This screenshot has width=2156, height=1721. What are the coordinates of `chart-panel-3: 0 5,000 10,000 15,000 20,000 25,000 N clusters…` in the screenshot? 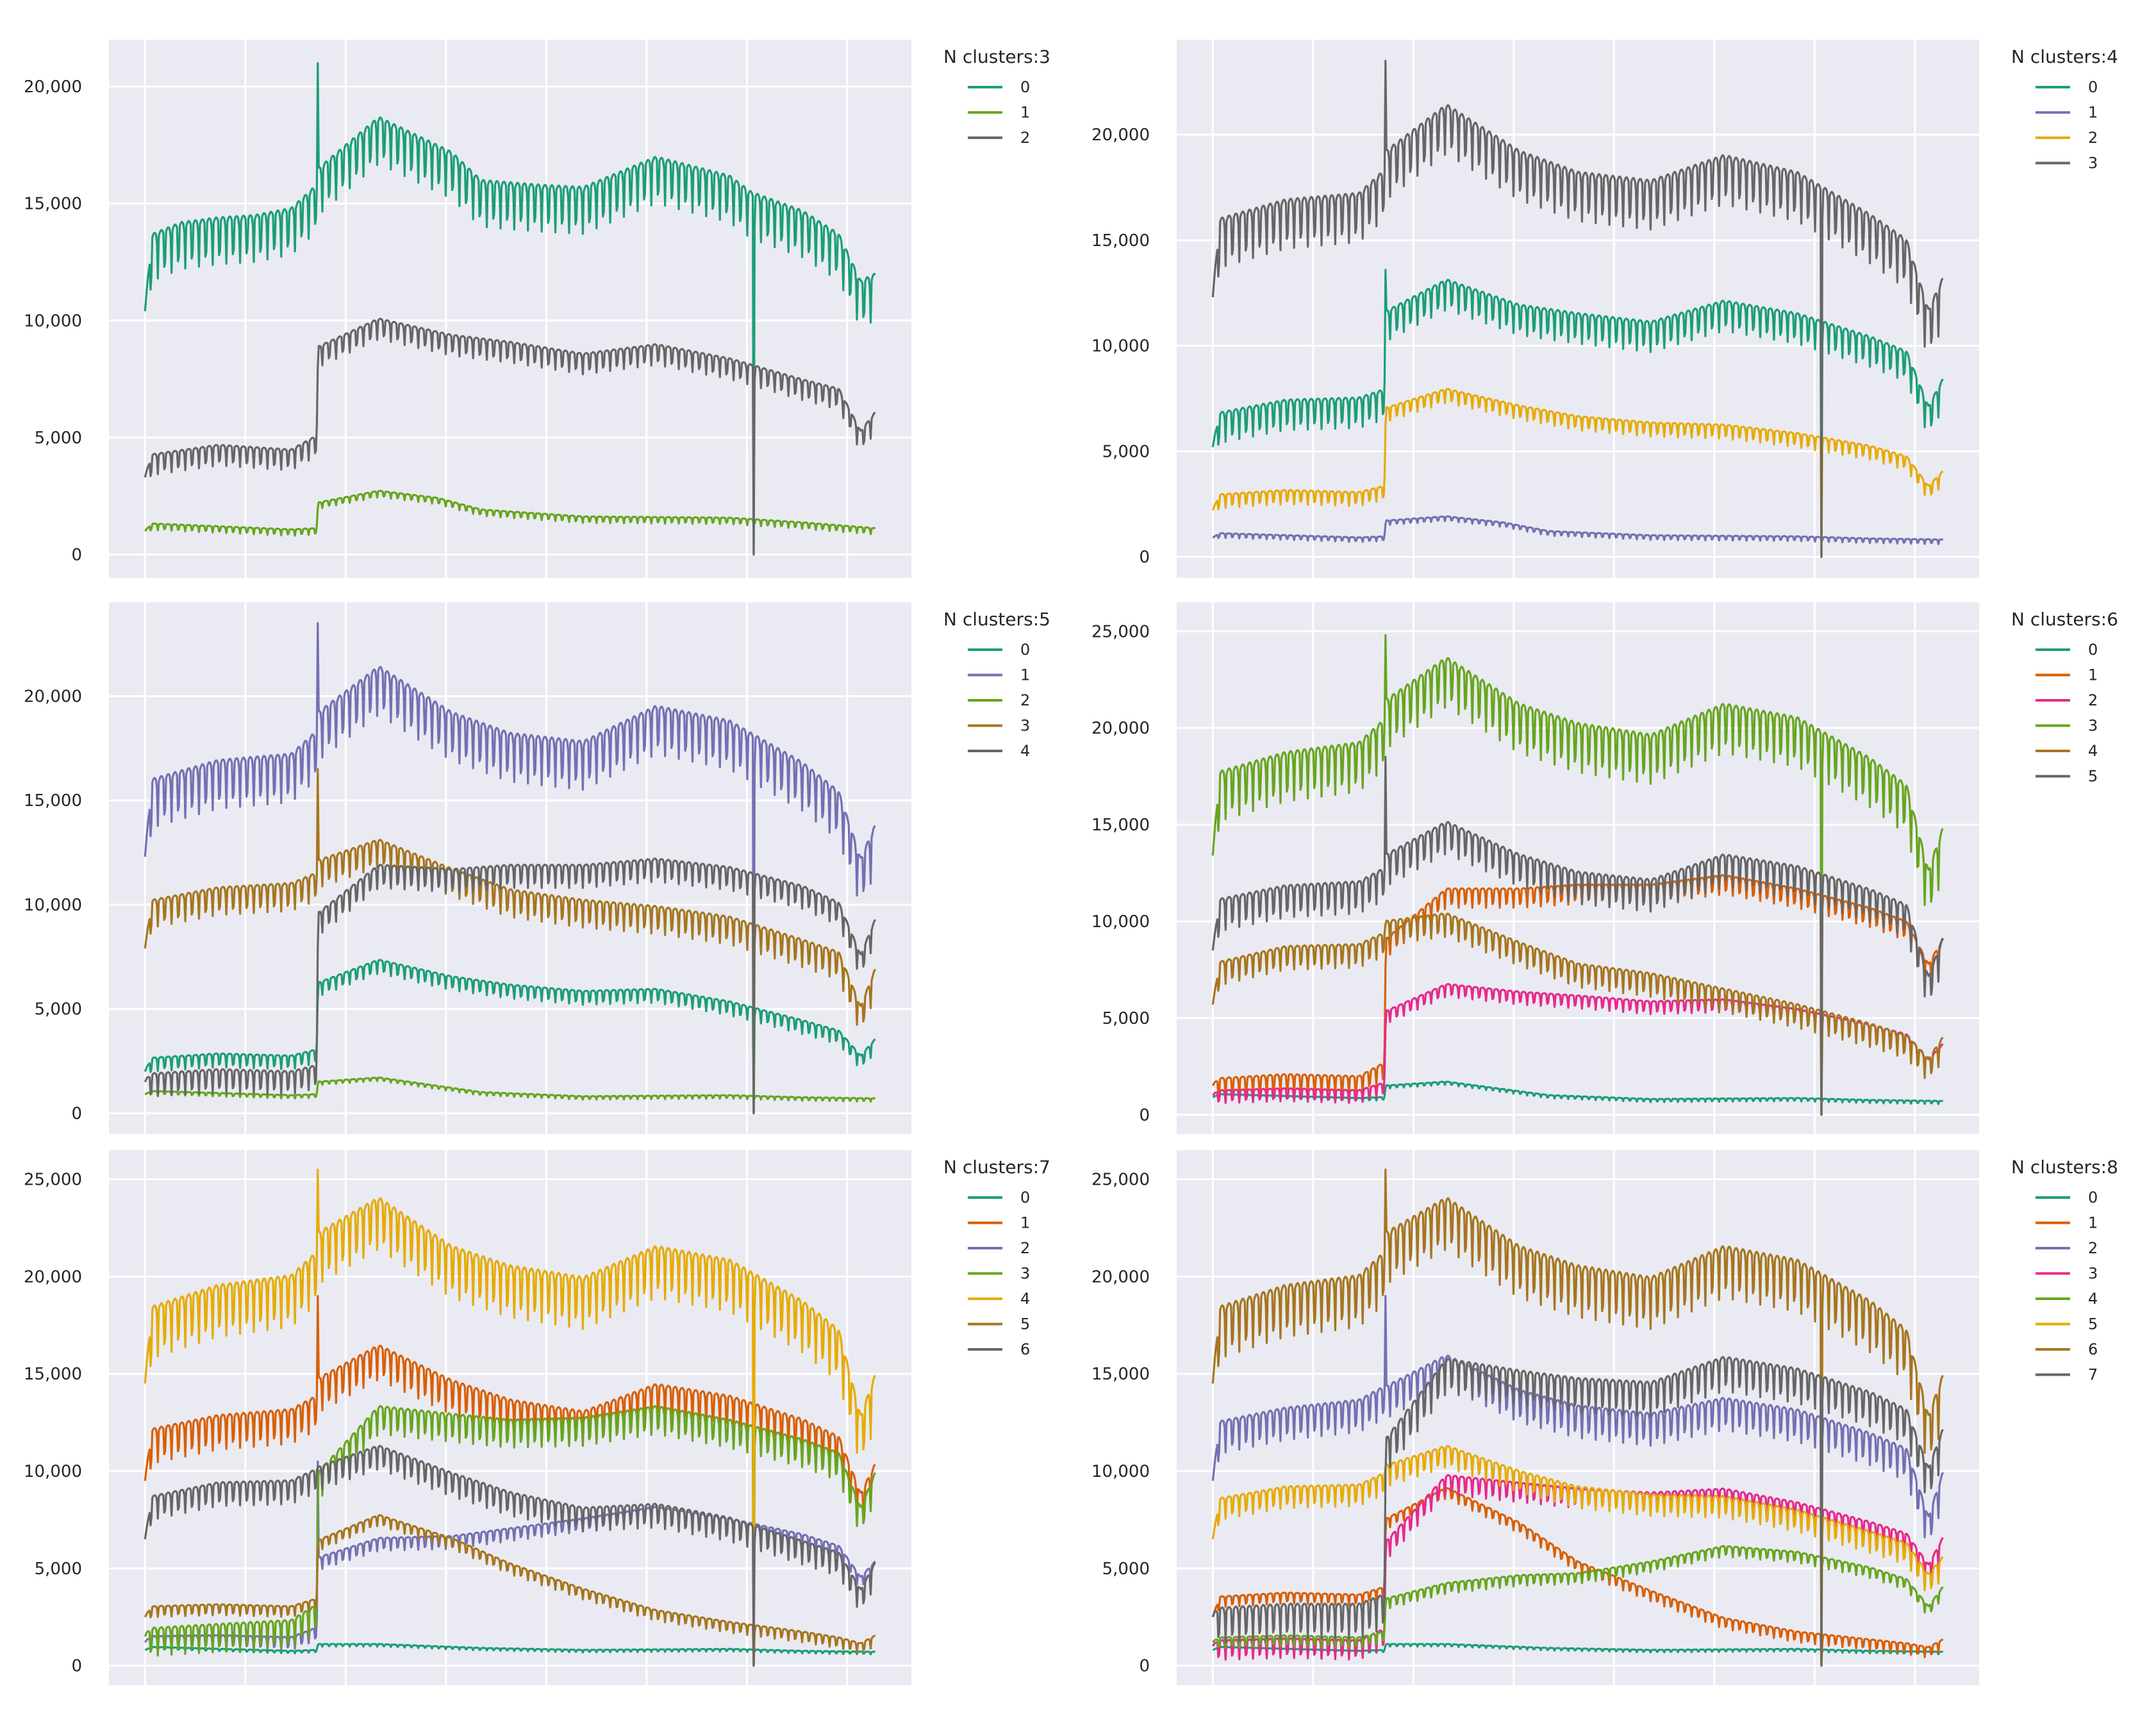 It's located at (1605, 868).